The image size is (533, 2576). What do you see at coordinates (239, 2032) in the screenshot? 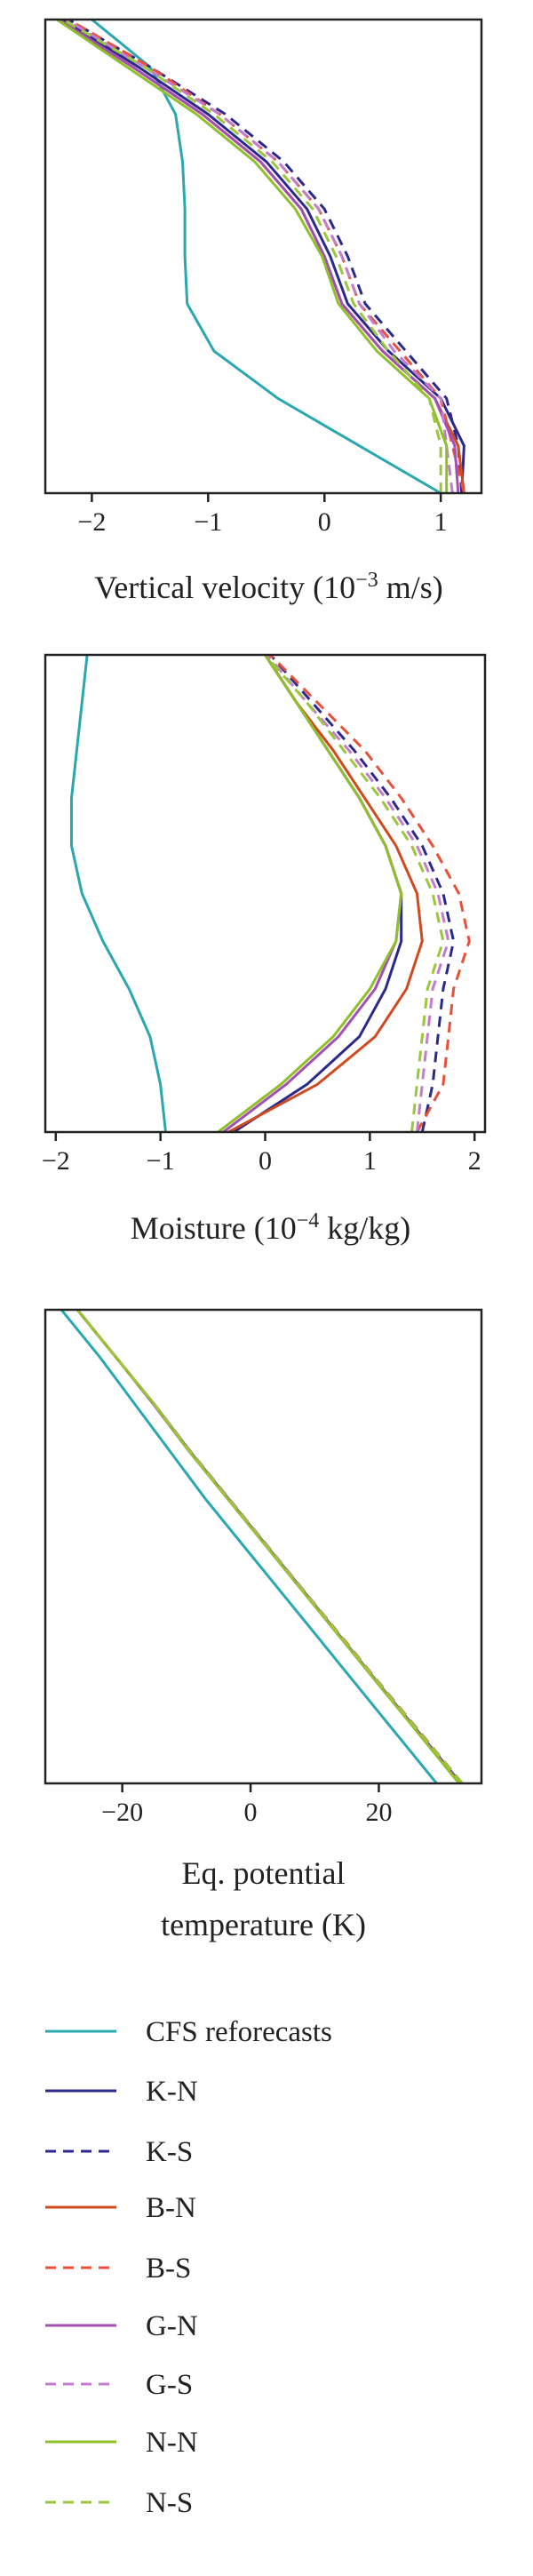
I see `legend-label: CFS reforecasts` at bounding box center [239, 2032].